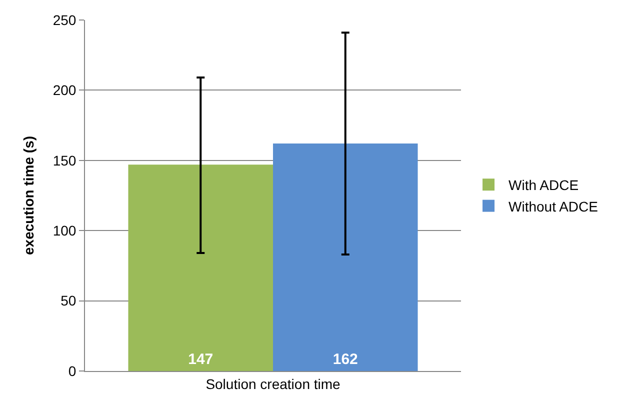 This screenshot has width=641, height=411. What do you see at coordinates (543, 185) in the screenshot?
I see `legend-label: With ADCE` at bounding box center [543, 185].